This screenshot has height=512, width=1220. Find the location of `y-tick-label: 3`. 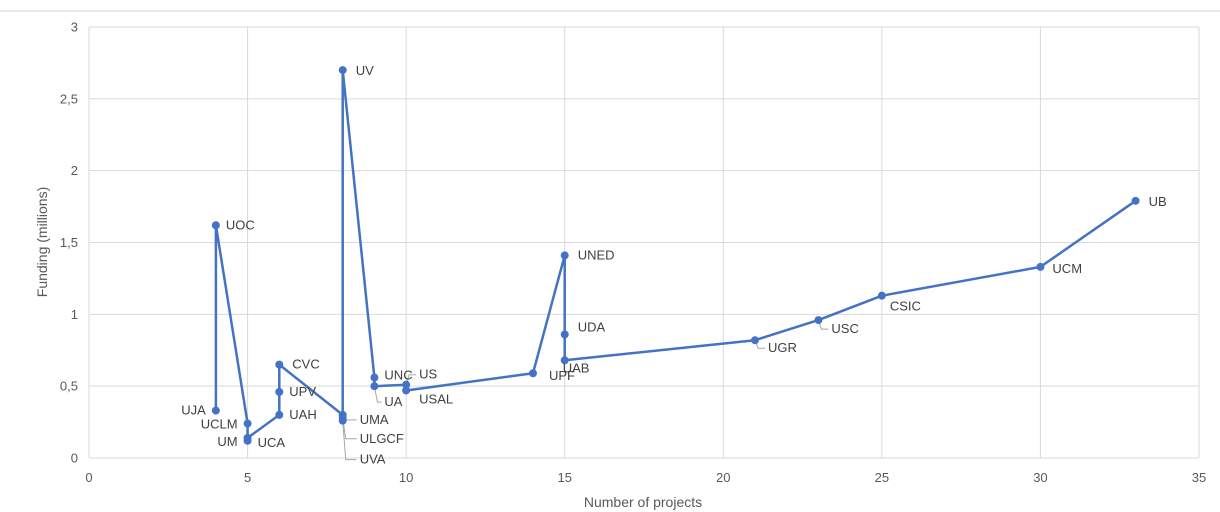

y-tick-label: 3 is located at coordinates (74, 27).